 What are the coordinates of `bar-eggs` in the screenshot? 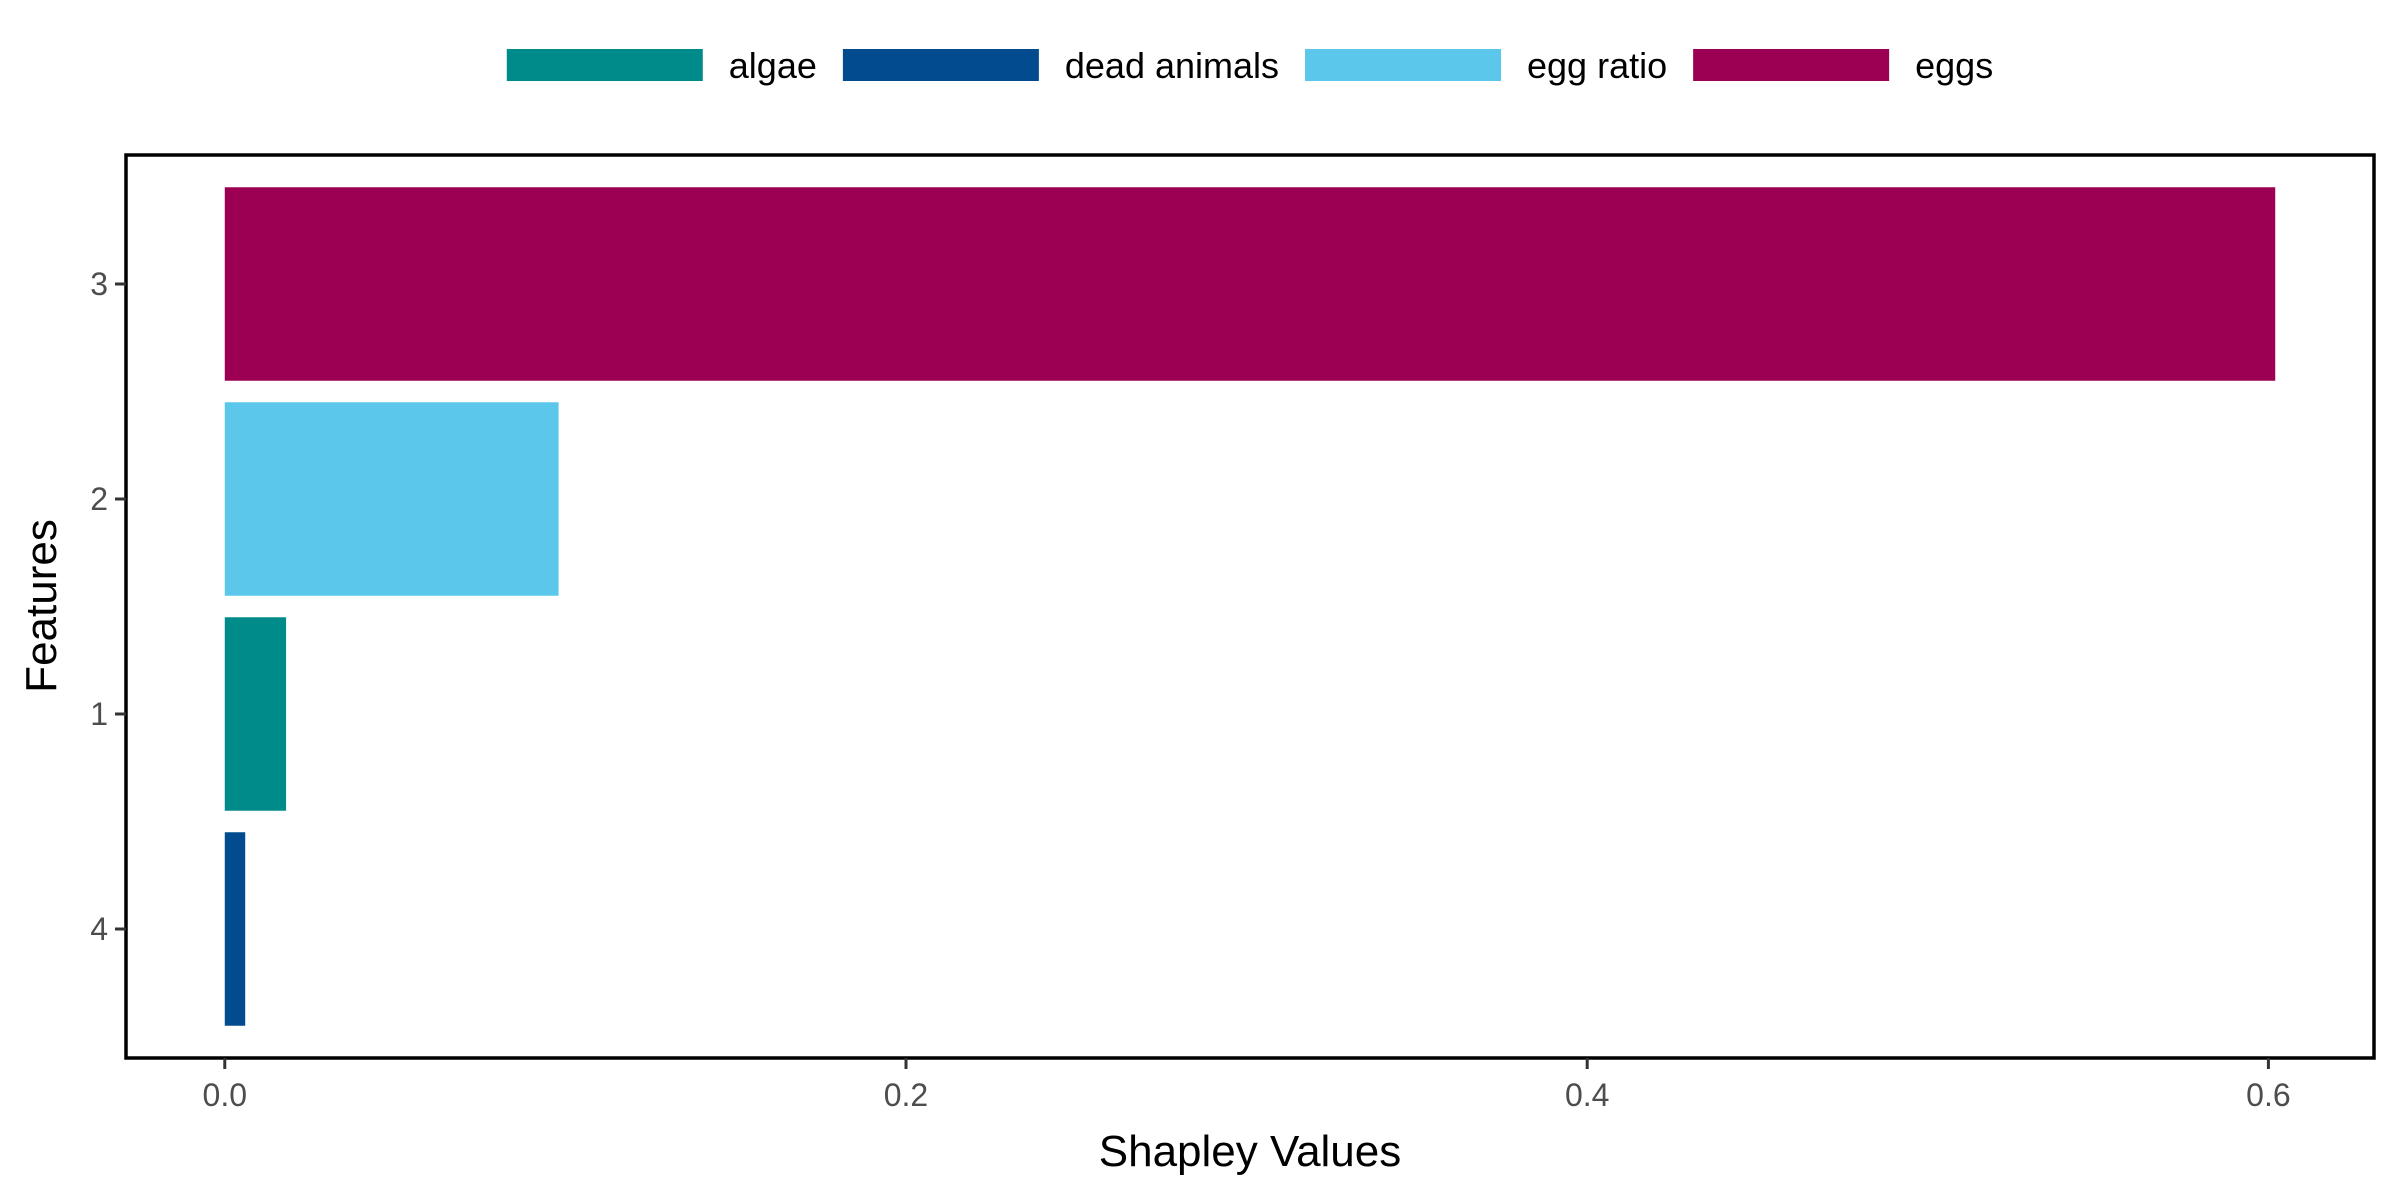 It's located at (1250, 284).